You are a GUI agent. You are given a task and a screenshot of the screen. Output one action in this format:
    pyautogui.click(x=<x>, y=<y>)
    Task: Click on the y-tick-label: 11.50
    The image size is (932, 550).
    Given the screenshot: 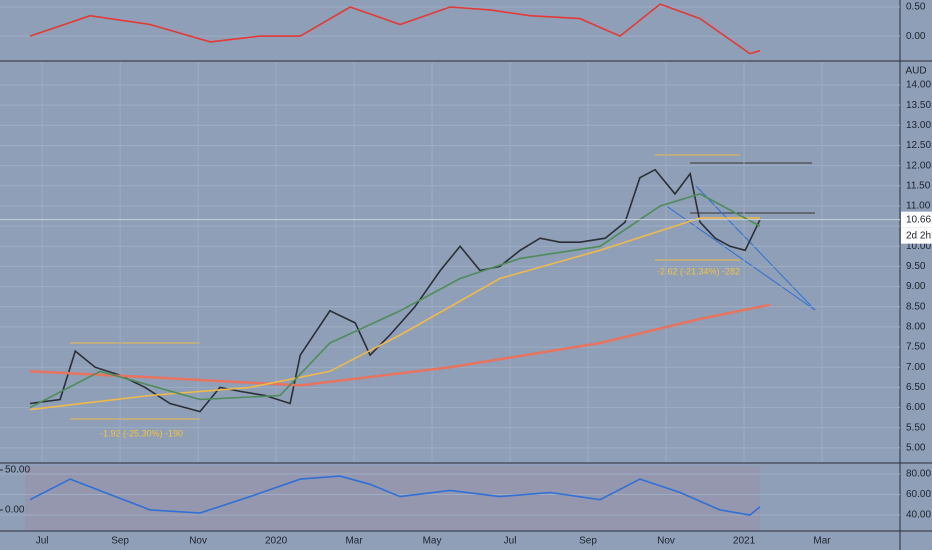 What is the action you would take?
    pyautogui.click(x=918, y=185)
    